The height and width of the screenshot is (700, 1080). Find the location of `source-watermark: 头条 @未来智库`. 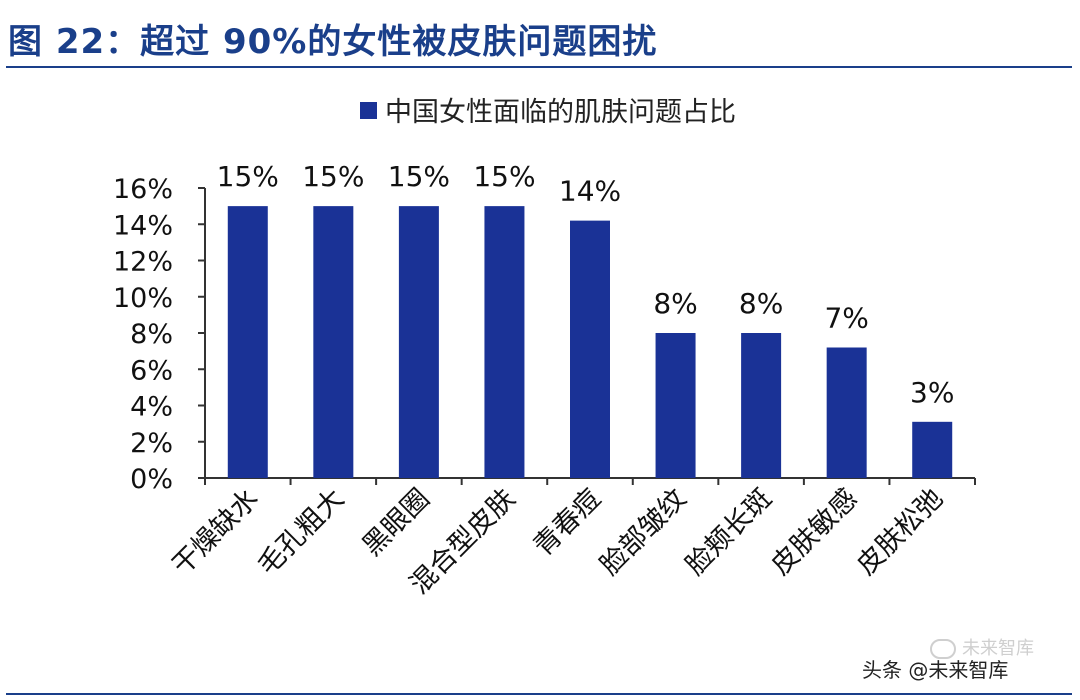

source-watermark: 头条 @未来智库 is located at coordinates (935, 670).